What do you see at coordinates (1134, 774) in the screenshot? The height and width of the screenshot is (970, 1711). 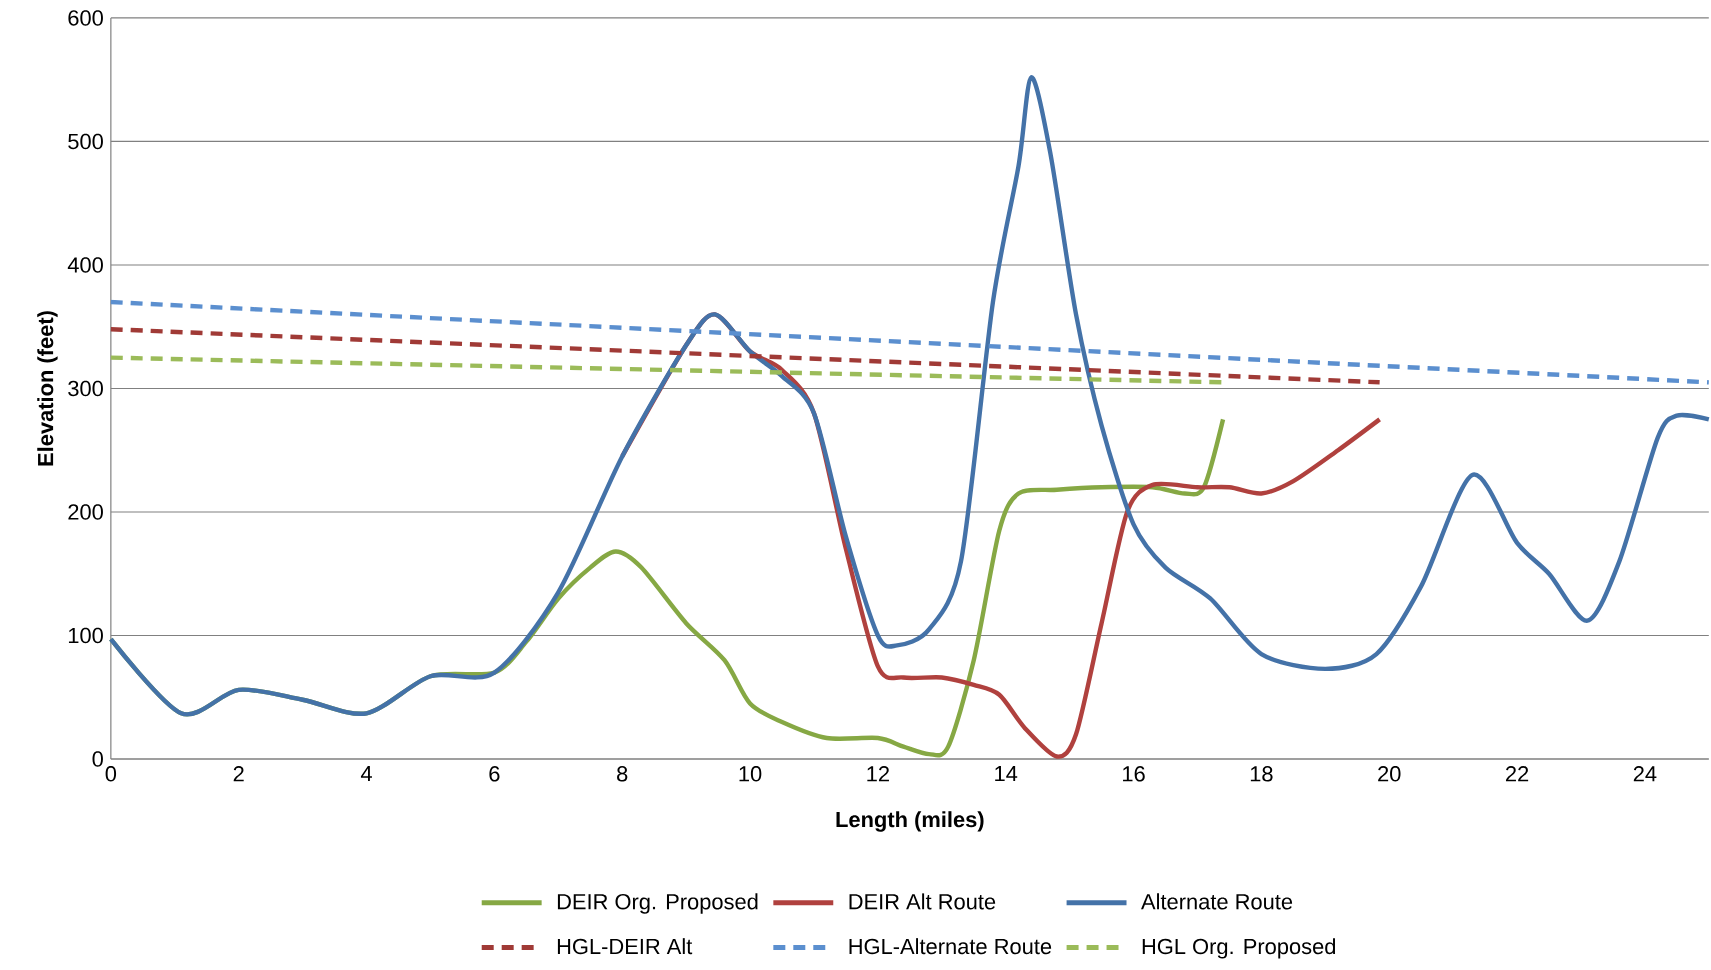 I see `x-tick-label: 16` at bounding box center [1134, 774].